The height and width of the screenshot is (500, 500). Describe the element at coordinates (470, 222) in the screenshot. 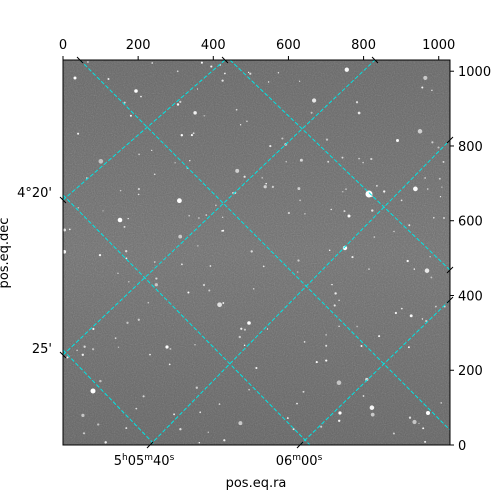

I see `y-tick-label: 600` at that location.